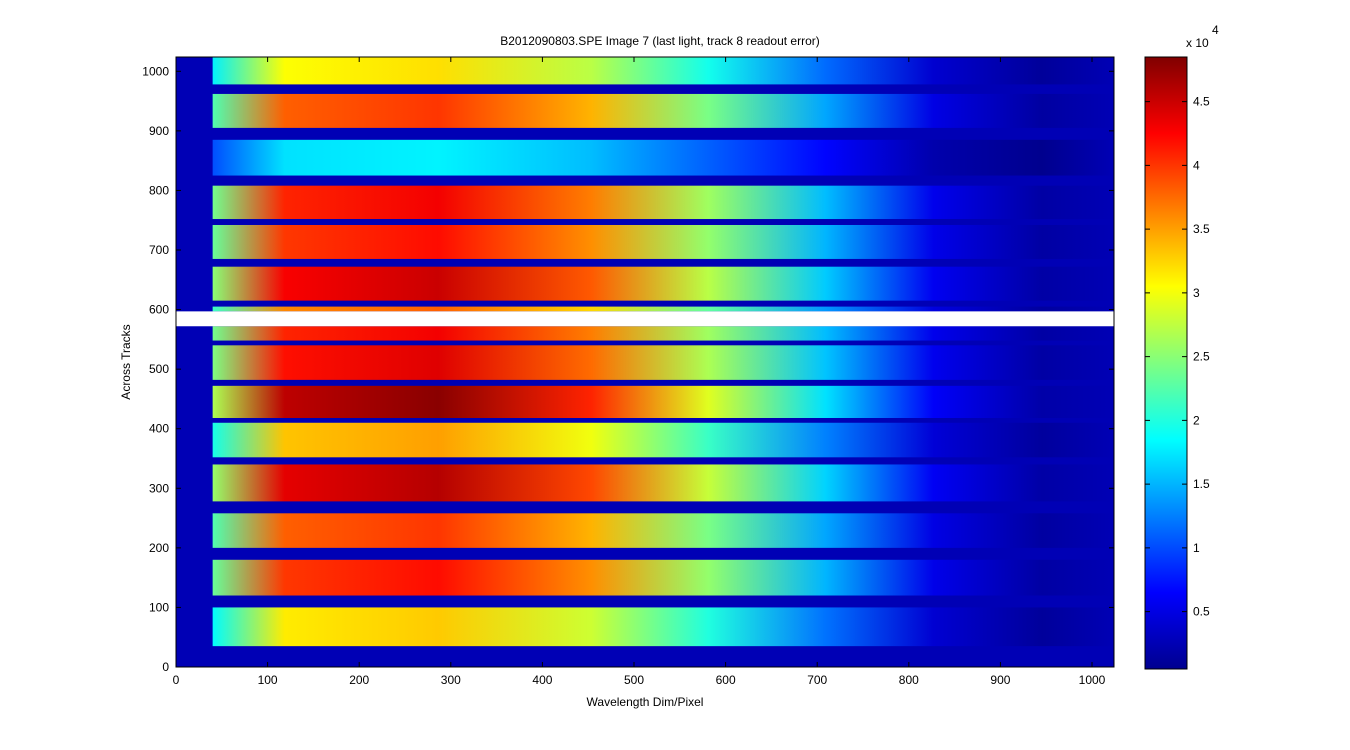  Describe the element at coordinates (126, 361) in the screenshot. I see `y-axis-label: Across Tracks` at that location.